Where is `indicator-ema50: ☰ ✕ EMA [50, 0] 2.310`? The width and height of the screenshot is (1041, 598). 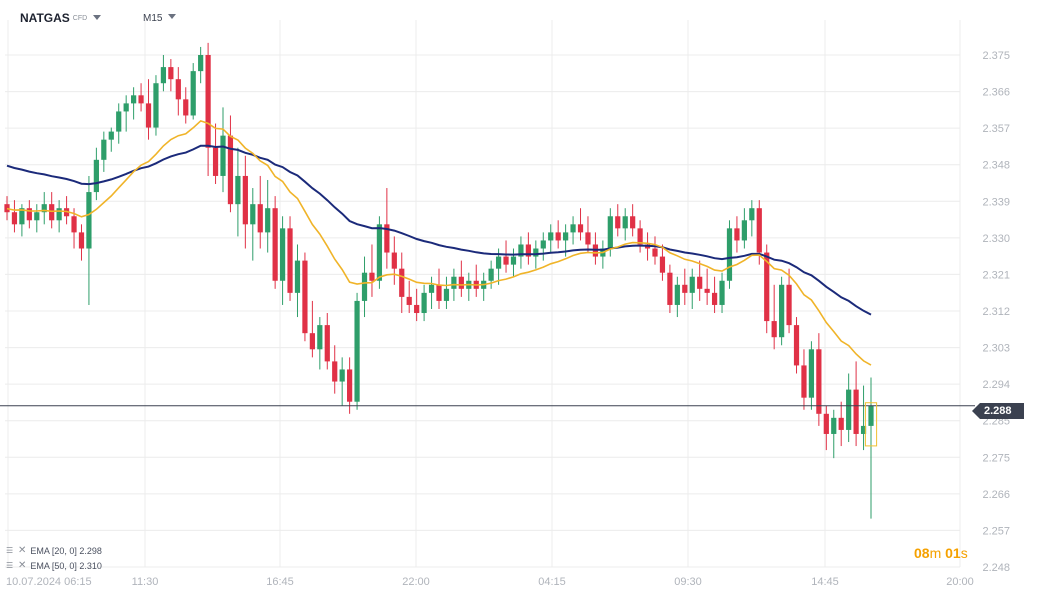
indicator-ema50: ☰ ✕ EMA [50, 0] 2.310 is located at coordinates (54, 565).